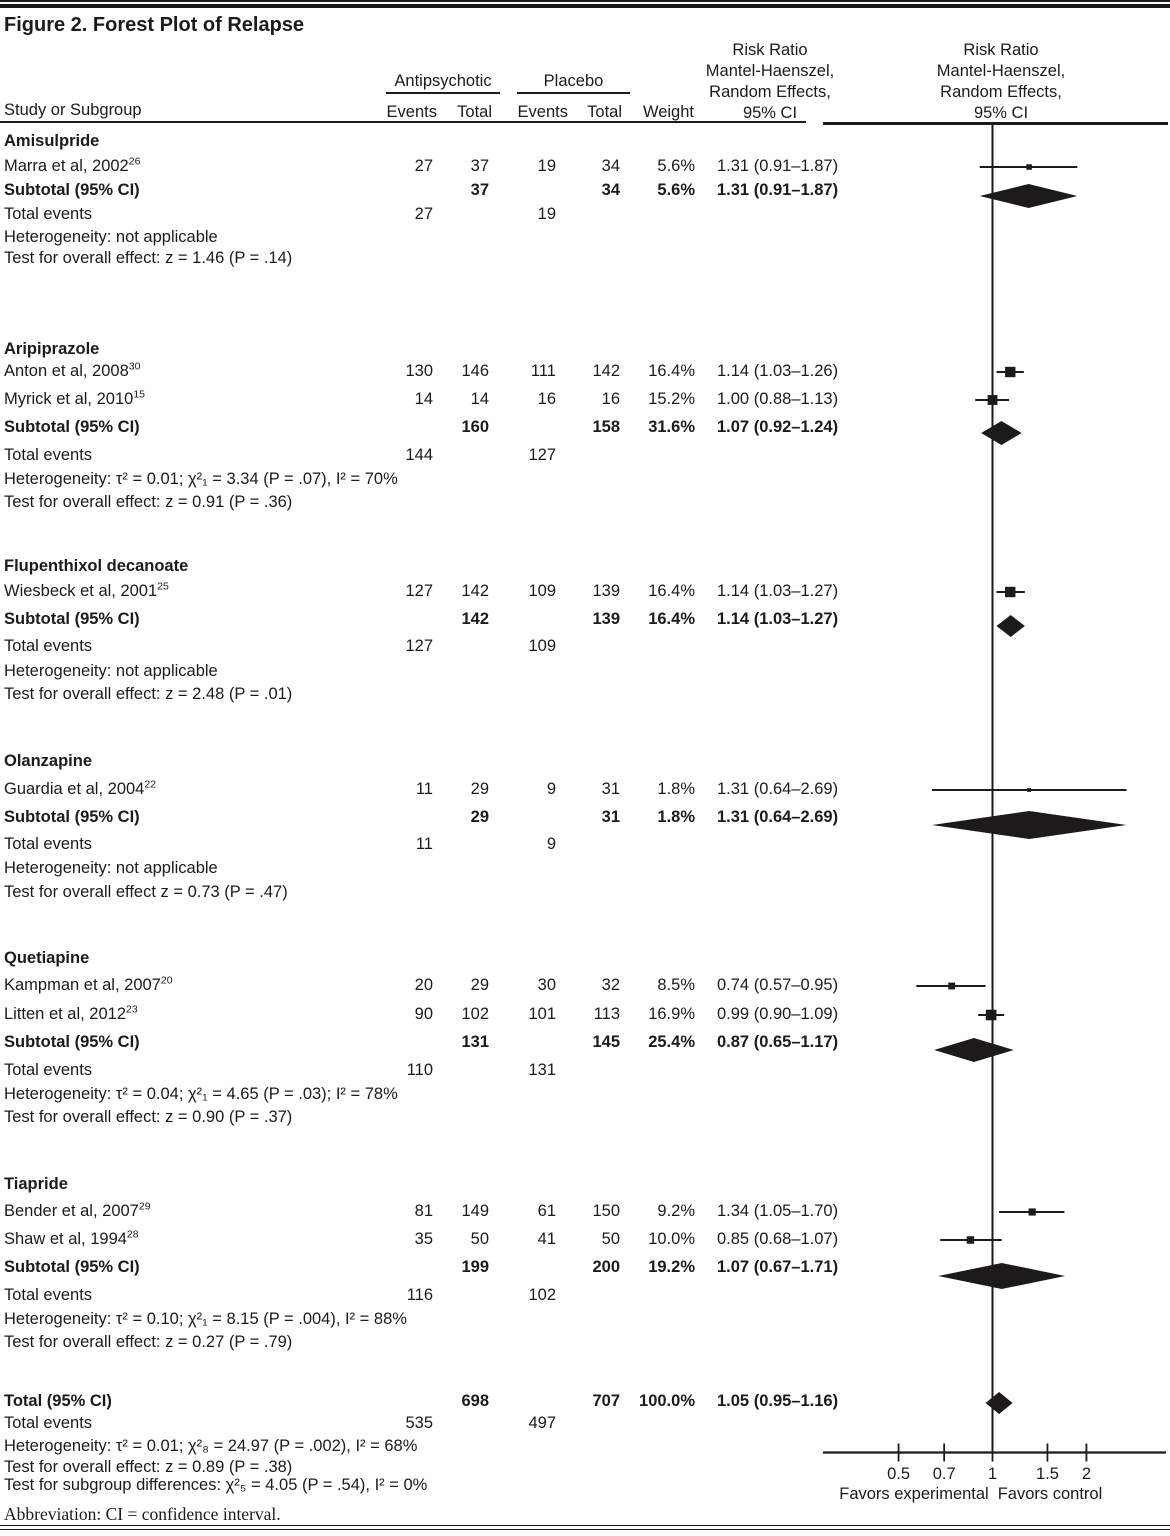 The width and height of the screenshot is (1170, 1536). What do you see at coordinates (475, 1267) in the screenshot?
I see `subtotal-total-antipsychotic: 199` at bounding box center [475, 1267].